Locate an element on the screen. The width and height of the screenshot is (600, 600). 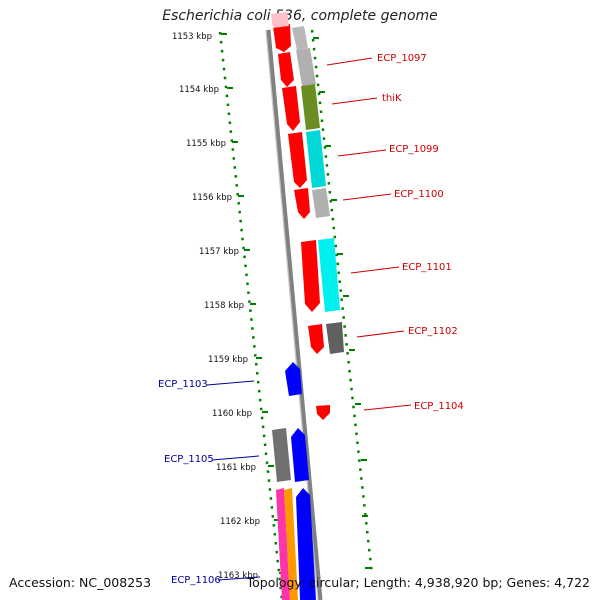
outer-scale-line is located at coordinates (251, 315).